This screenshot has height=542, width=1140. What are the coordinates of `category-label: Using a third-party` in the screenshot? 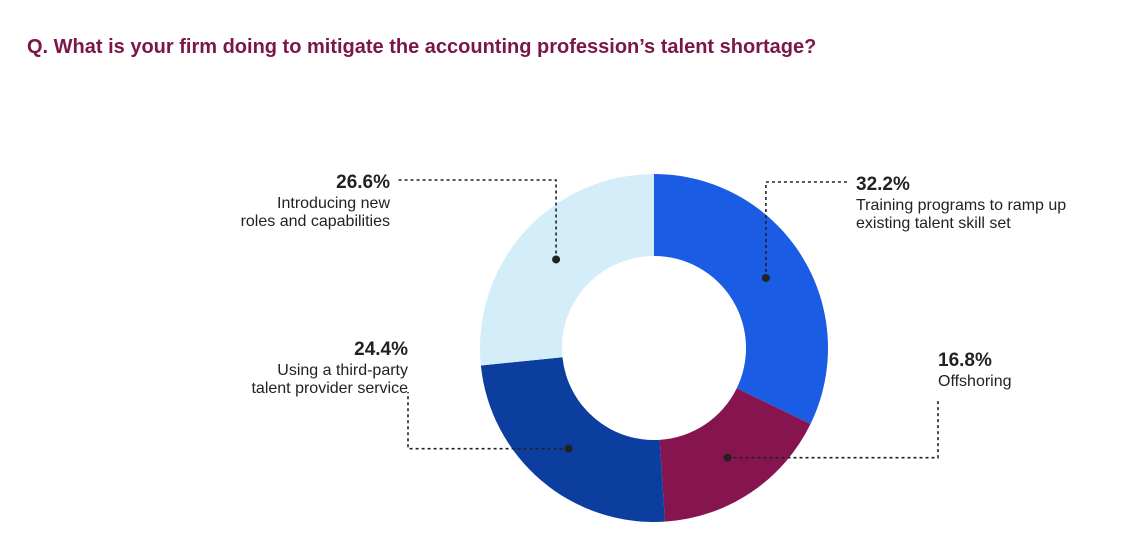 It's located at (342, 370).